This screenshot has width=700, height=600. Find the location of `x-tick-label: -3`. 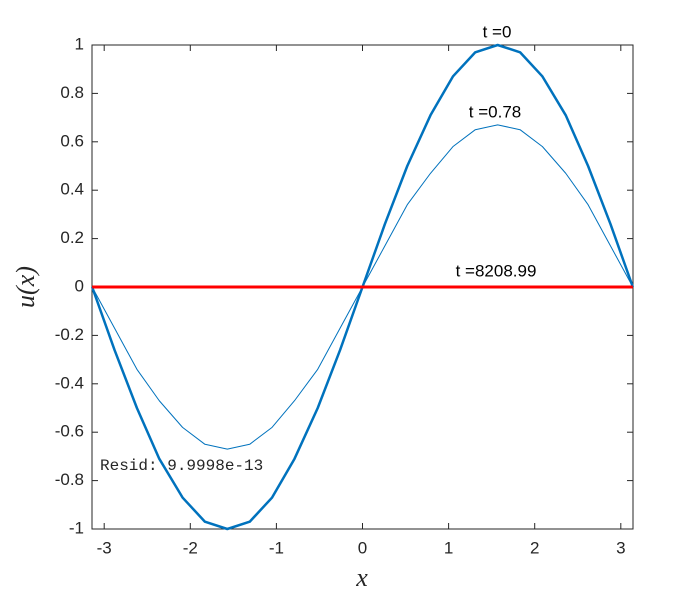

x-tick-label: -3 is located at coordinates (104, 547).